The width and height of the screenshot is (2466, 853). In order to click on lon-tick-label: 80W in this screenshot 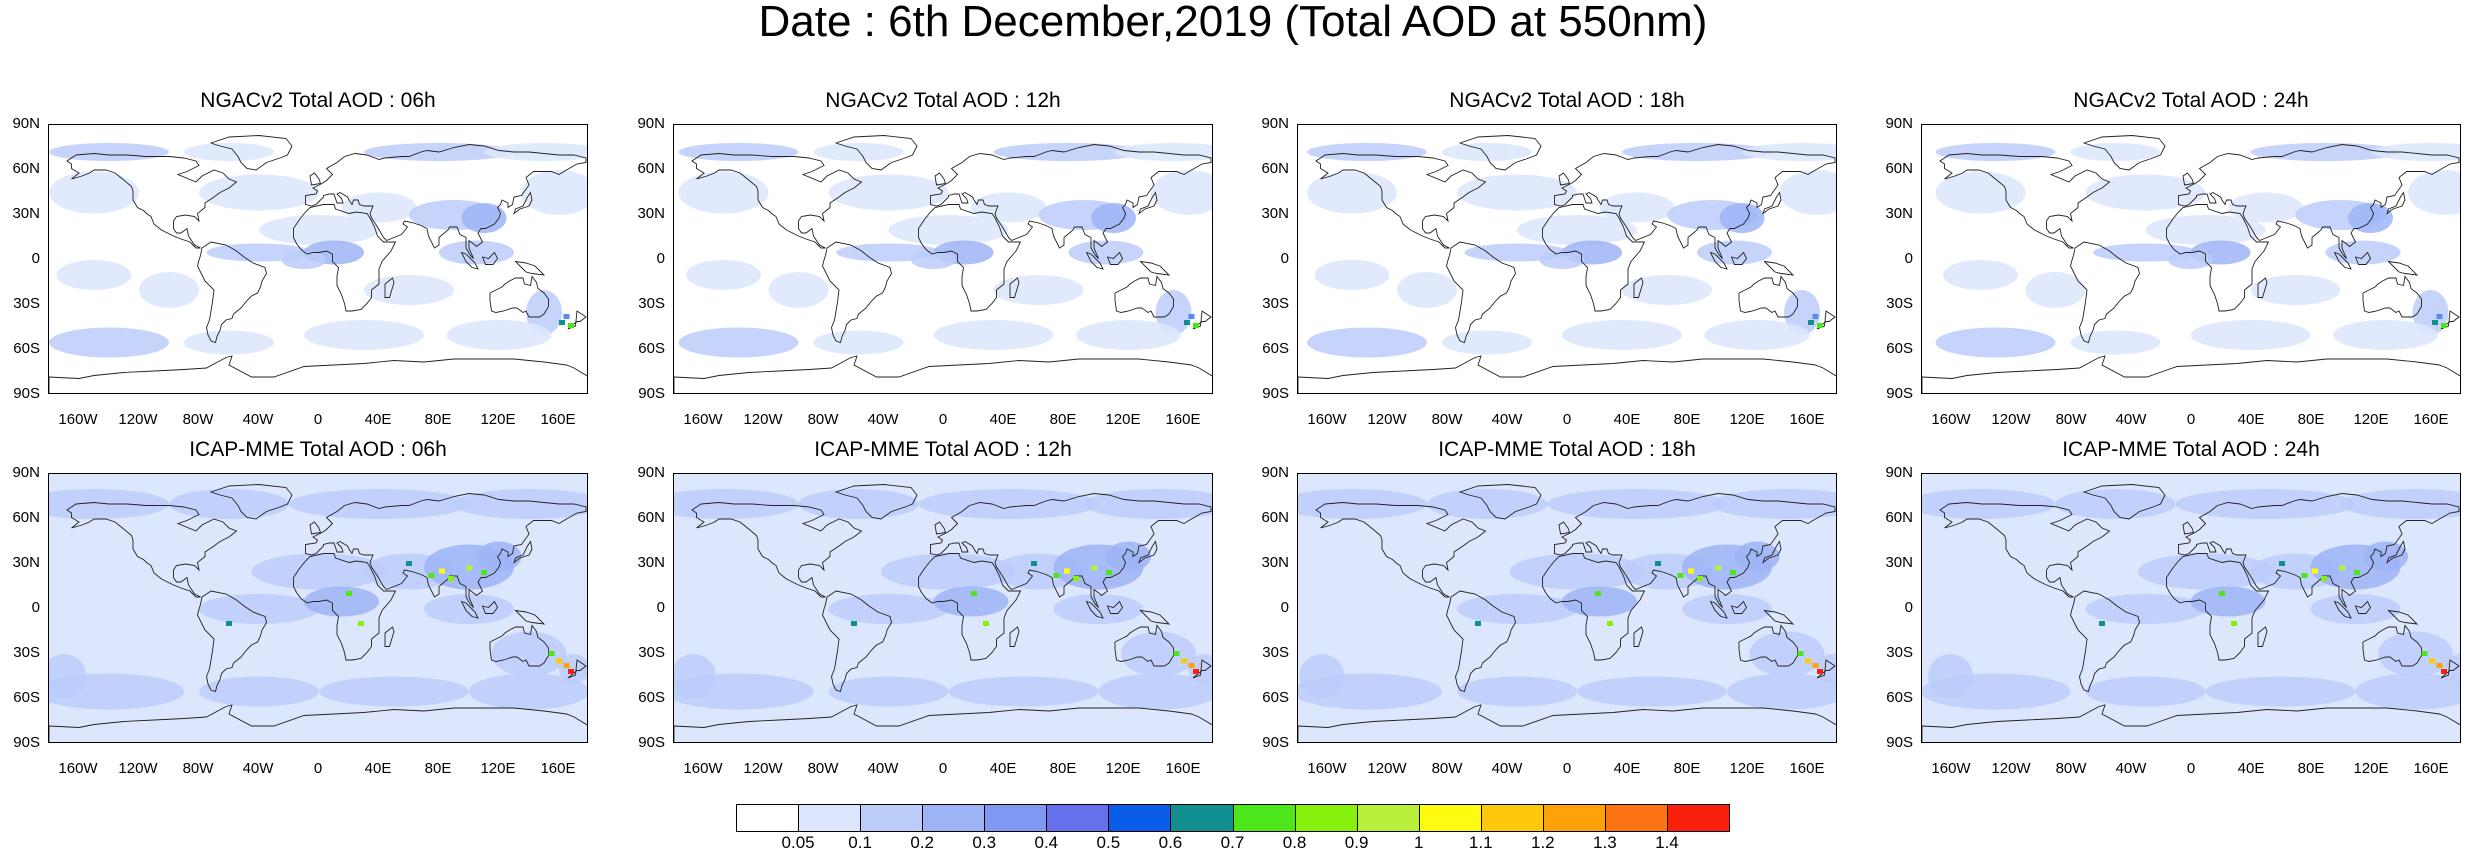, I will do `click(198, 768)`.